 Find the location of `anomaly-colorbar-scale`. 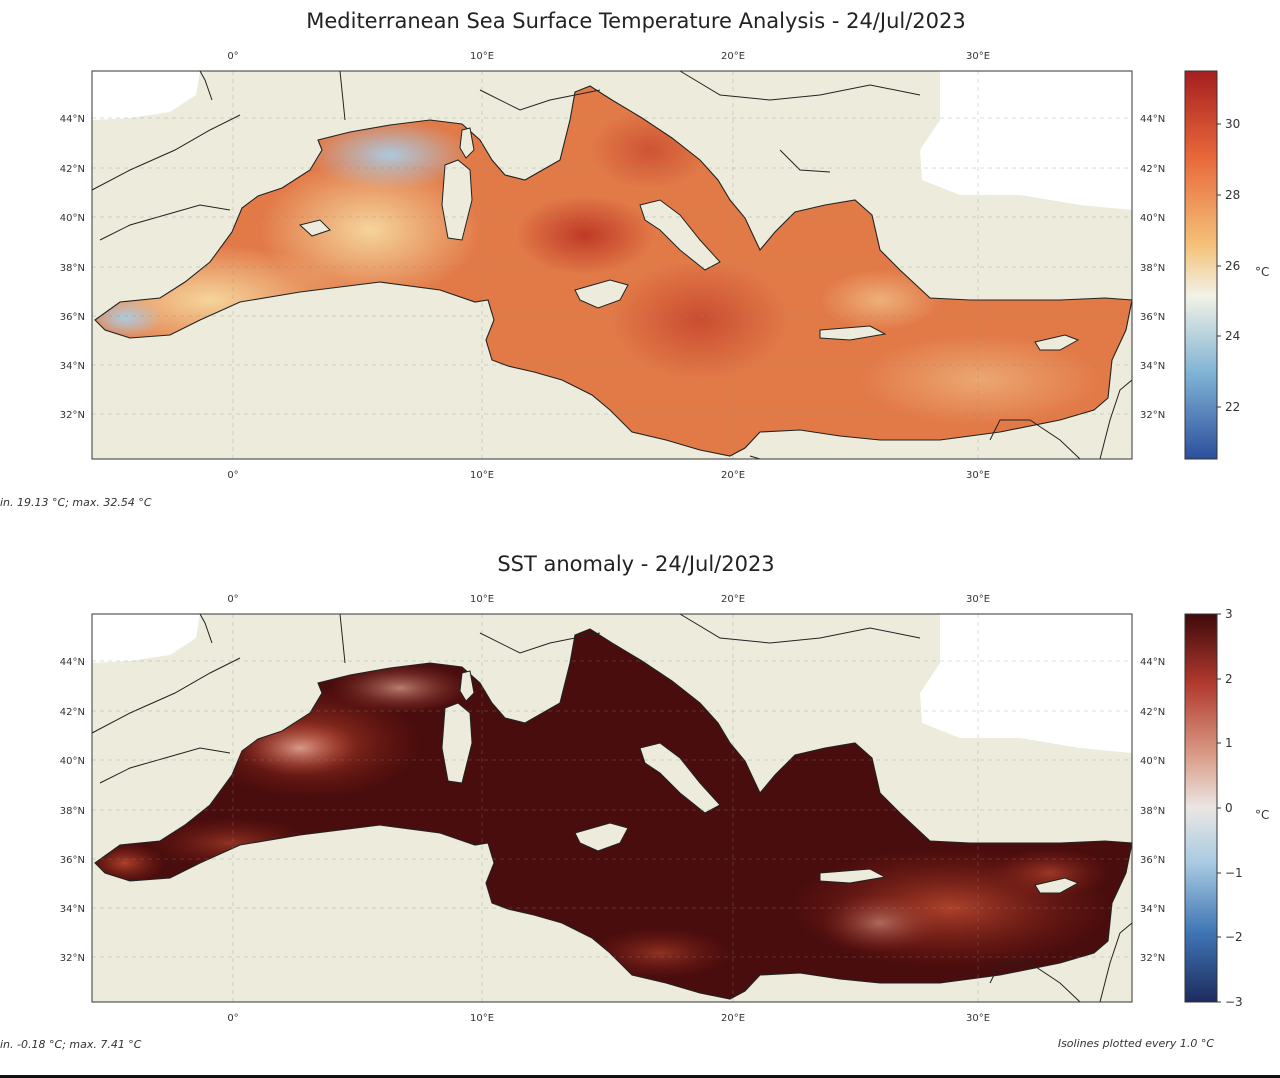

anomaly-colorbar-scale is located at coordinates (1201, 808).